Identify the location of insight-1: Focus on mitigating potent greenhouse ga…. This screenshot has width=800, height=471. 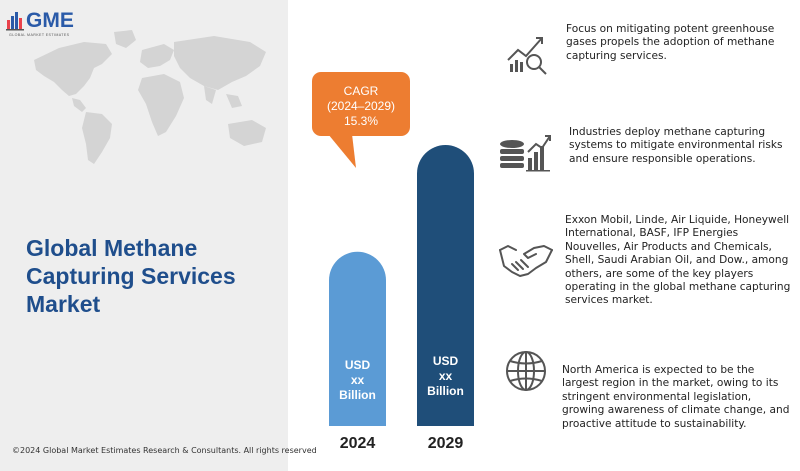
(646, 55).